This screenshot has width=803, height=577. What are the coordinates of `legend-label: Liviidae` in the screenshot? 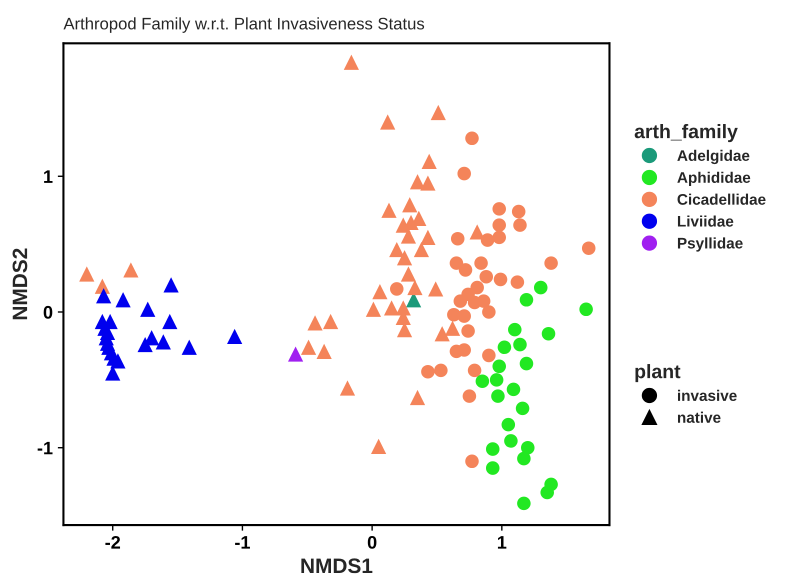 It's located at (706, 221).